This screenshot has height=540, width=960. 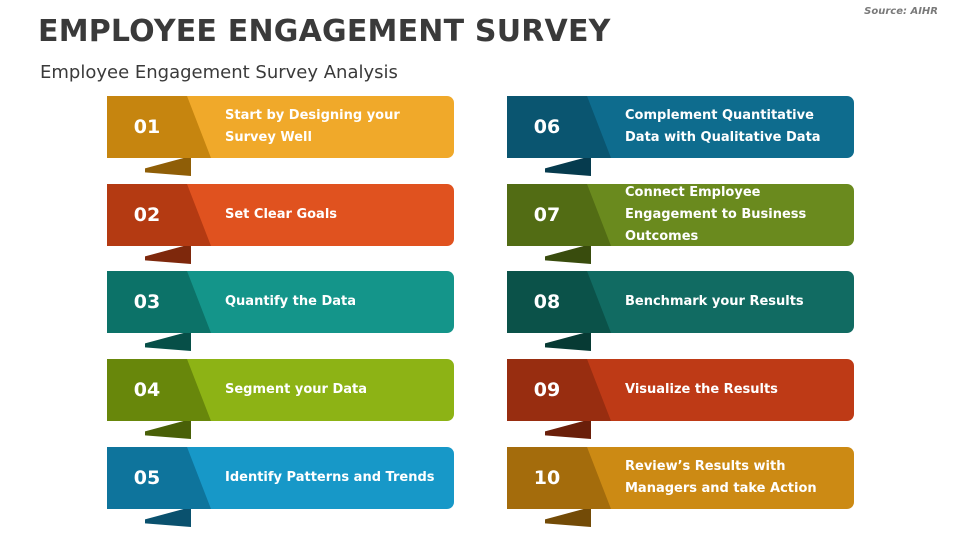 What do you see at coordinates (714, 301) in the screenshot?
I see `step-text: Benchmark your Results` at bounding box center [714, 301].